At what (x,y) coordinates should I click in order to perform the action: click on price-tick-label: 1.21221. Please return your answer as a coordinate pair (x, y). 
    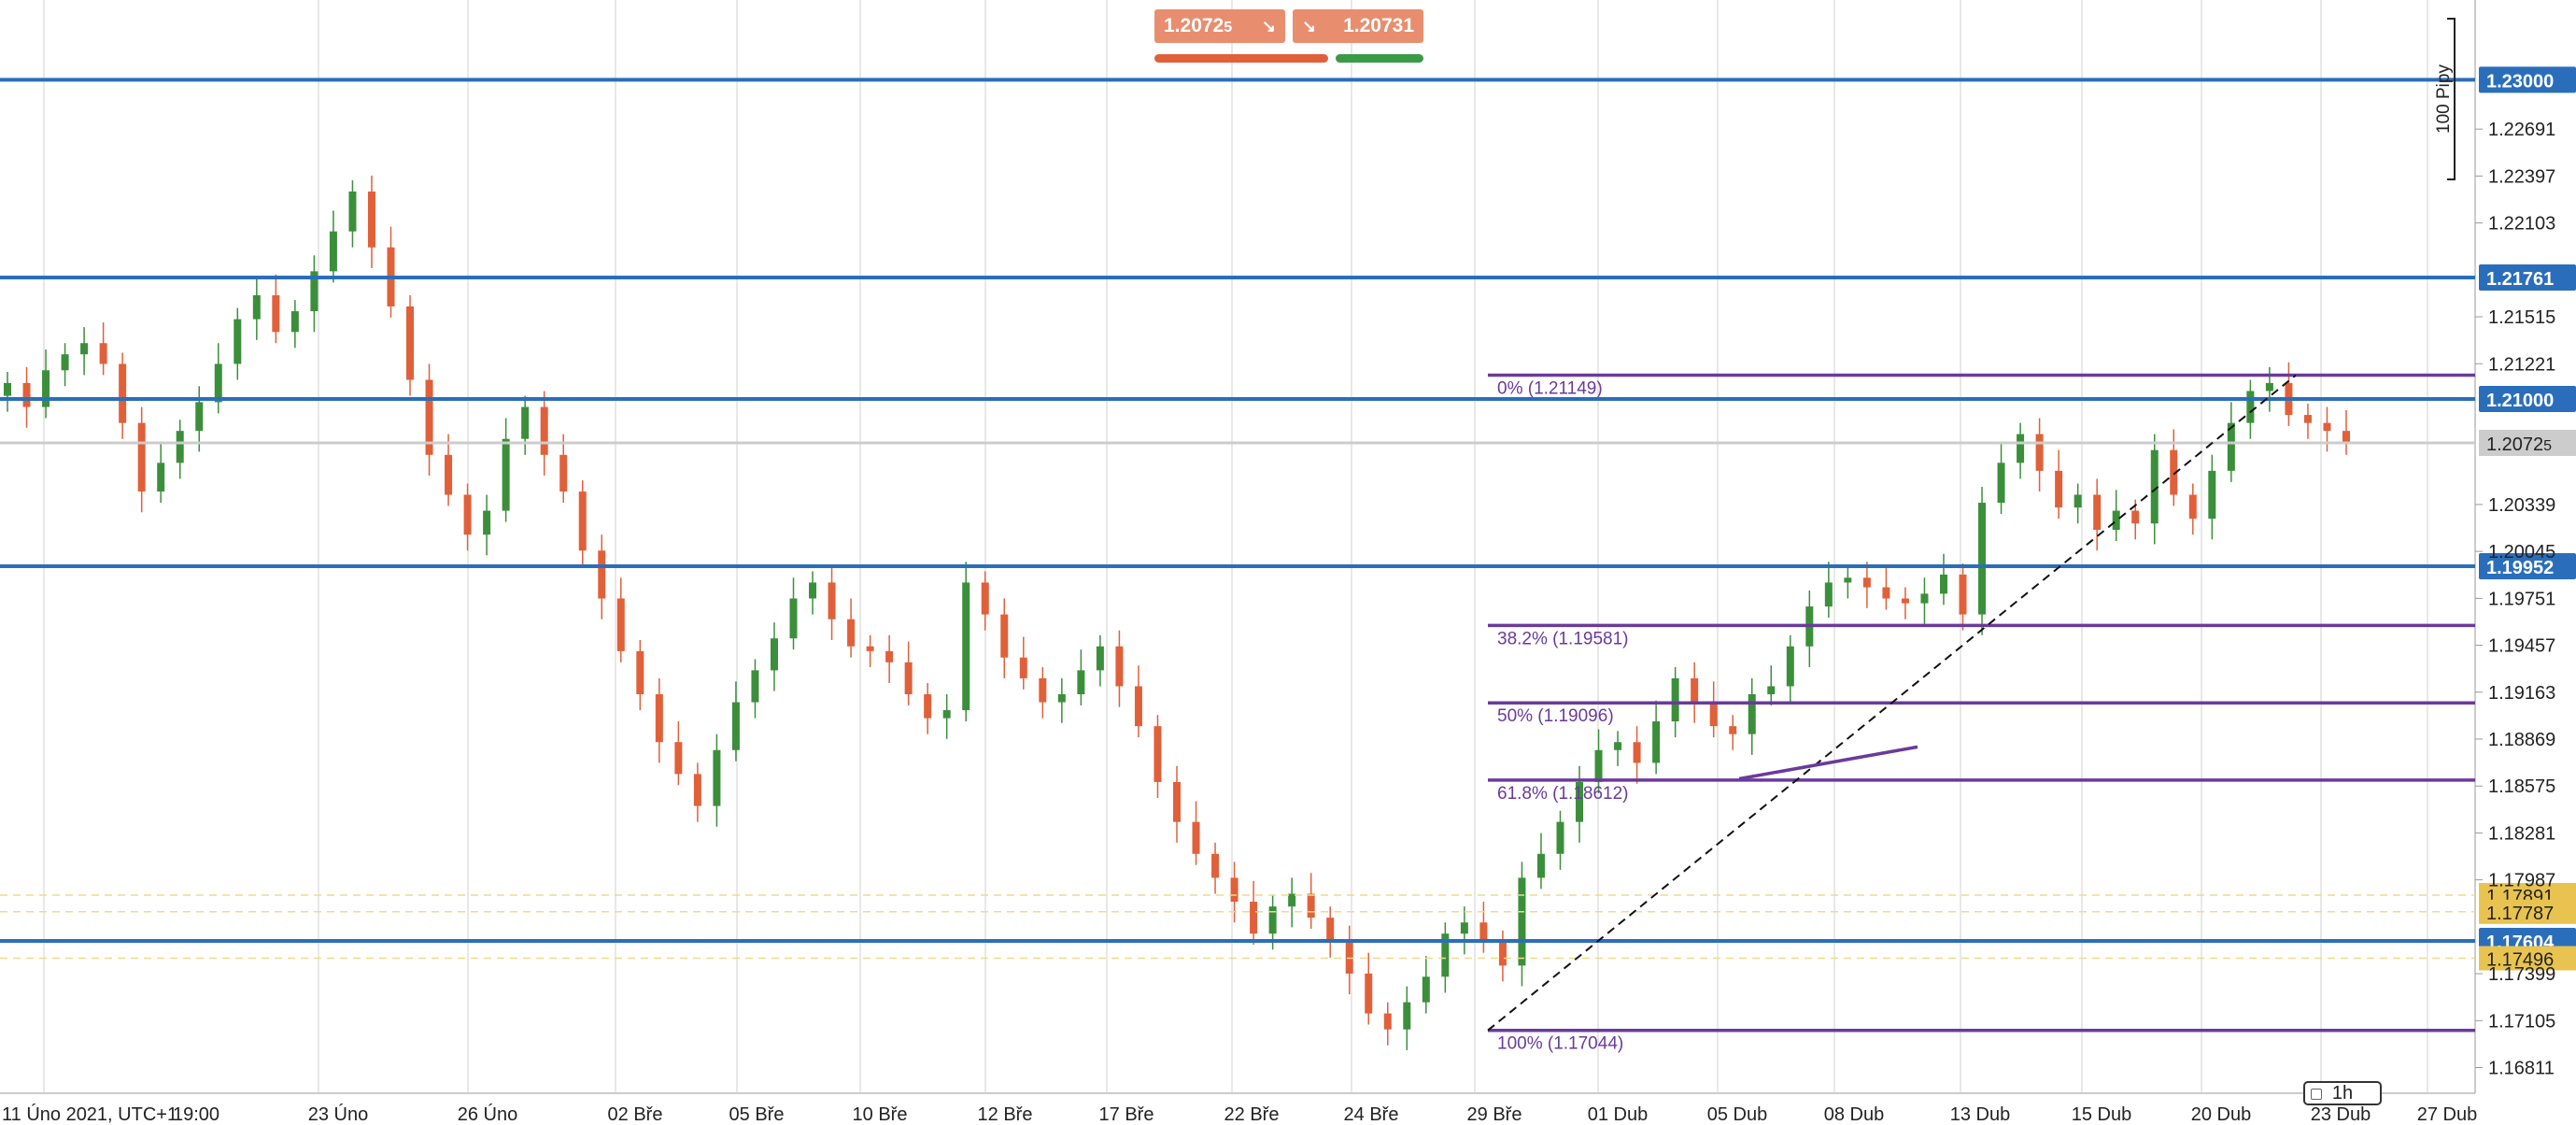
    Looking at the image, I should click on (2521, 364).